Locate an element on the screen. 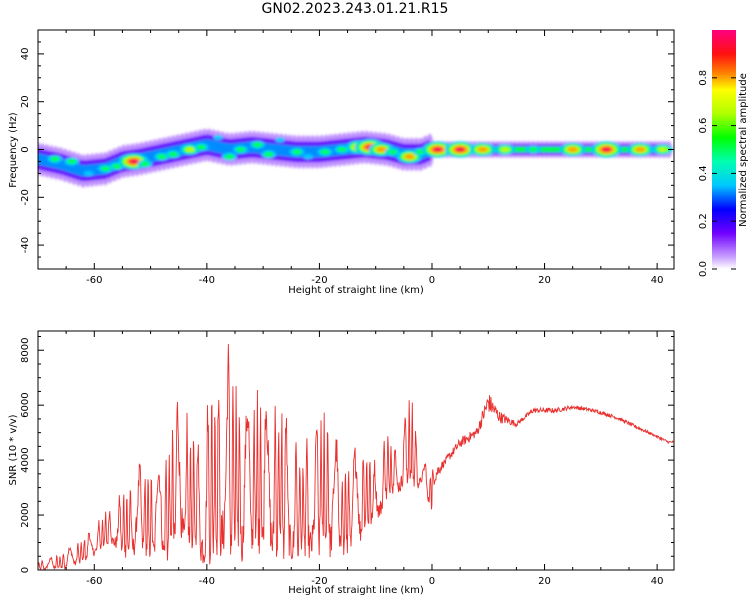 Image resolution: width=750 pixels, height=600 pixels. snr-x-tick-label: 20 is located at coordinates (544, 581).